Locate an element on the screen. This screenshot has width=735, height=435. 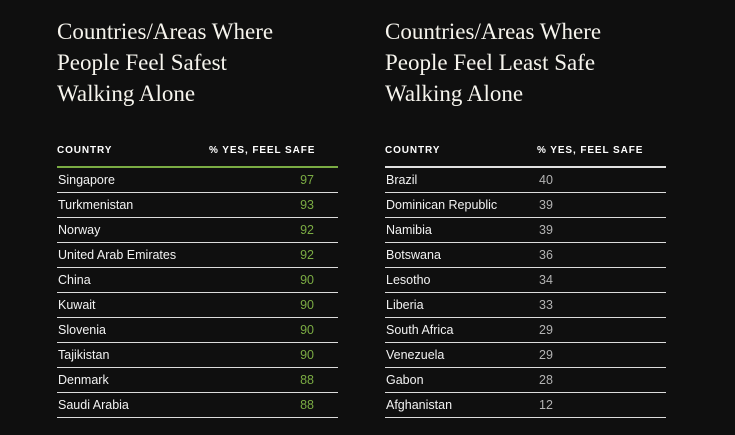
table-row: Lesotho 34 is located at coordinates (525, 280).